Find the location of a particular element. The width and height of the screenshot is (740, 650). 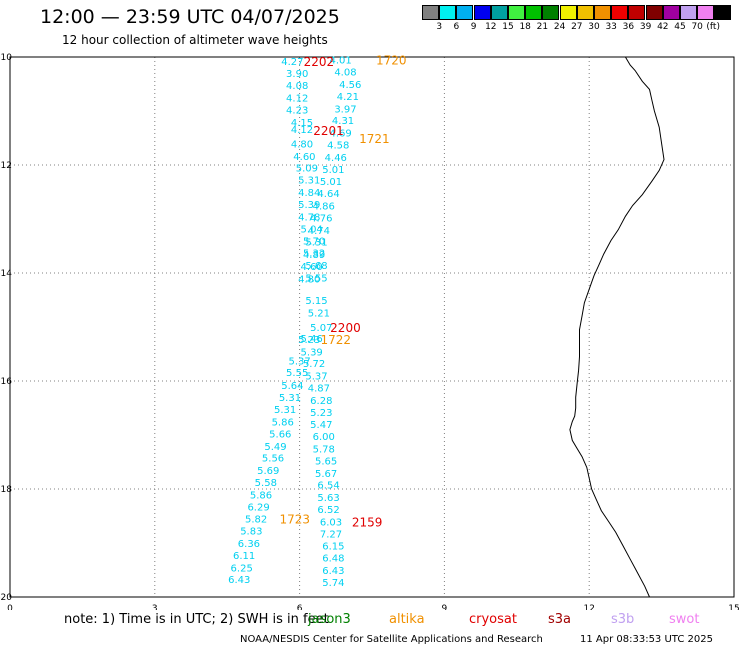

wave-height-label: 4.58 is located at coordinates (338, 145).